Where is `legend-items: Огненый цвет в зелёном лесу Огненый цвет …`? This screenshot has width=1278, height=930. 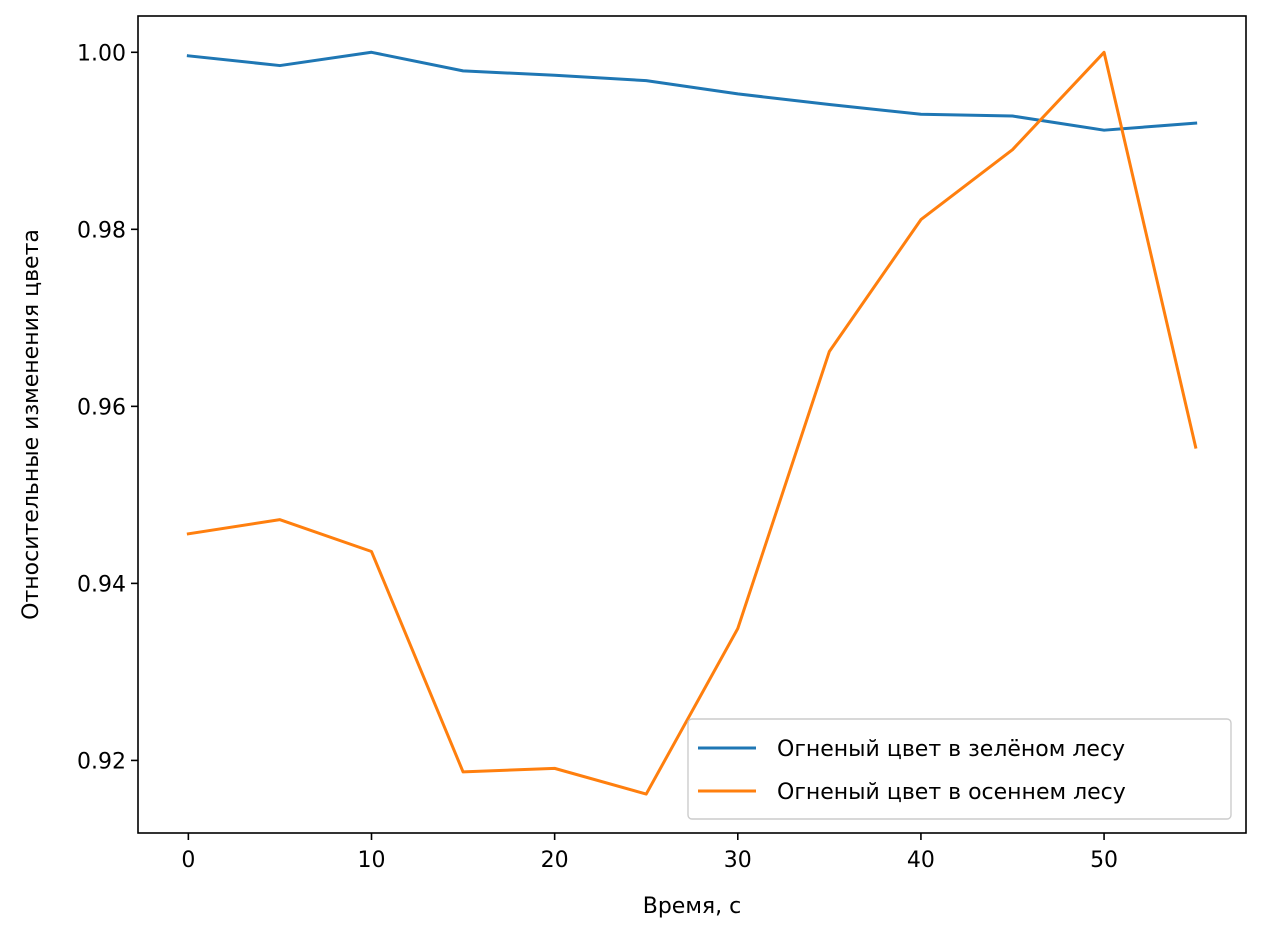
legend-items: Огненый цвет в зелёном лесу Огненый цвет … is located at coordinates (912, 771).